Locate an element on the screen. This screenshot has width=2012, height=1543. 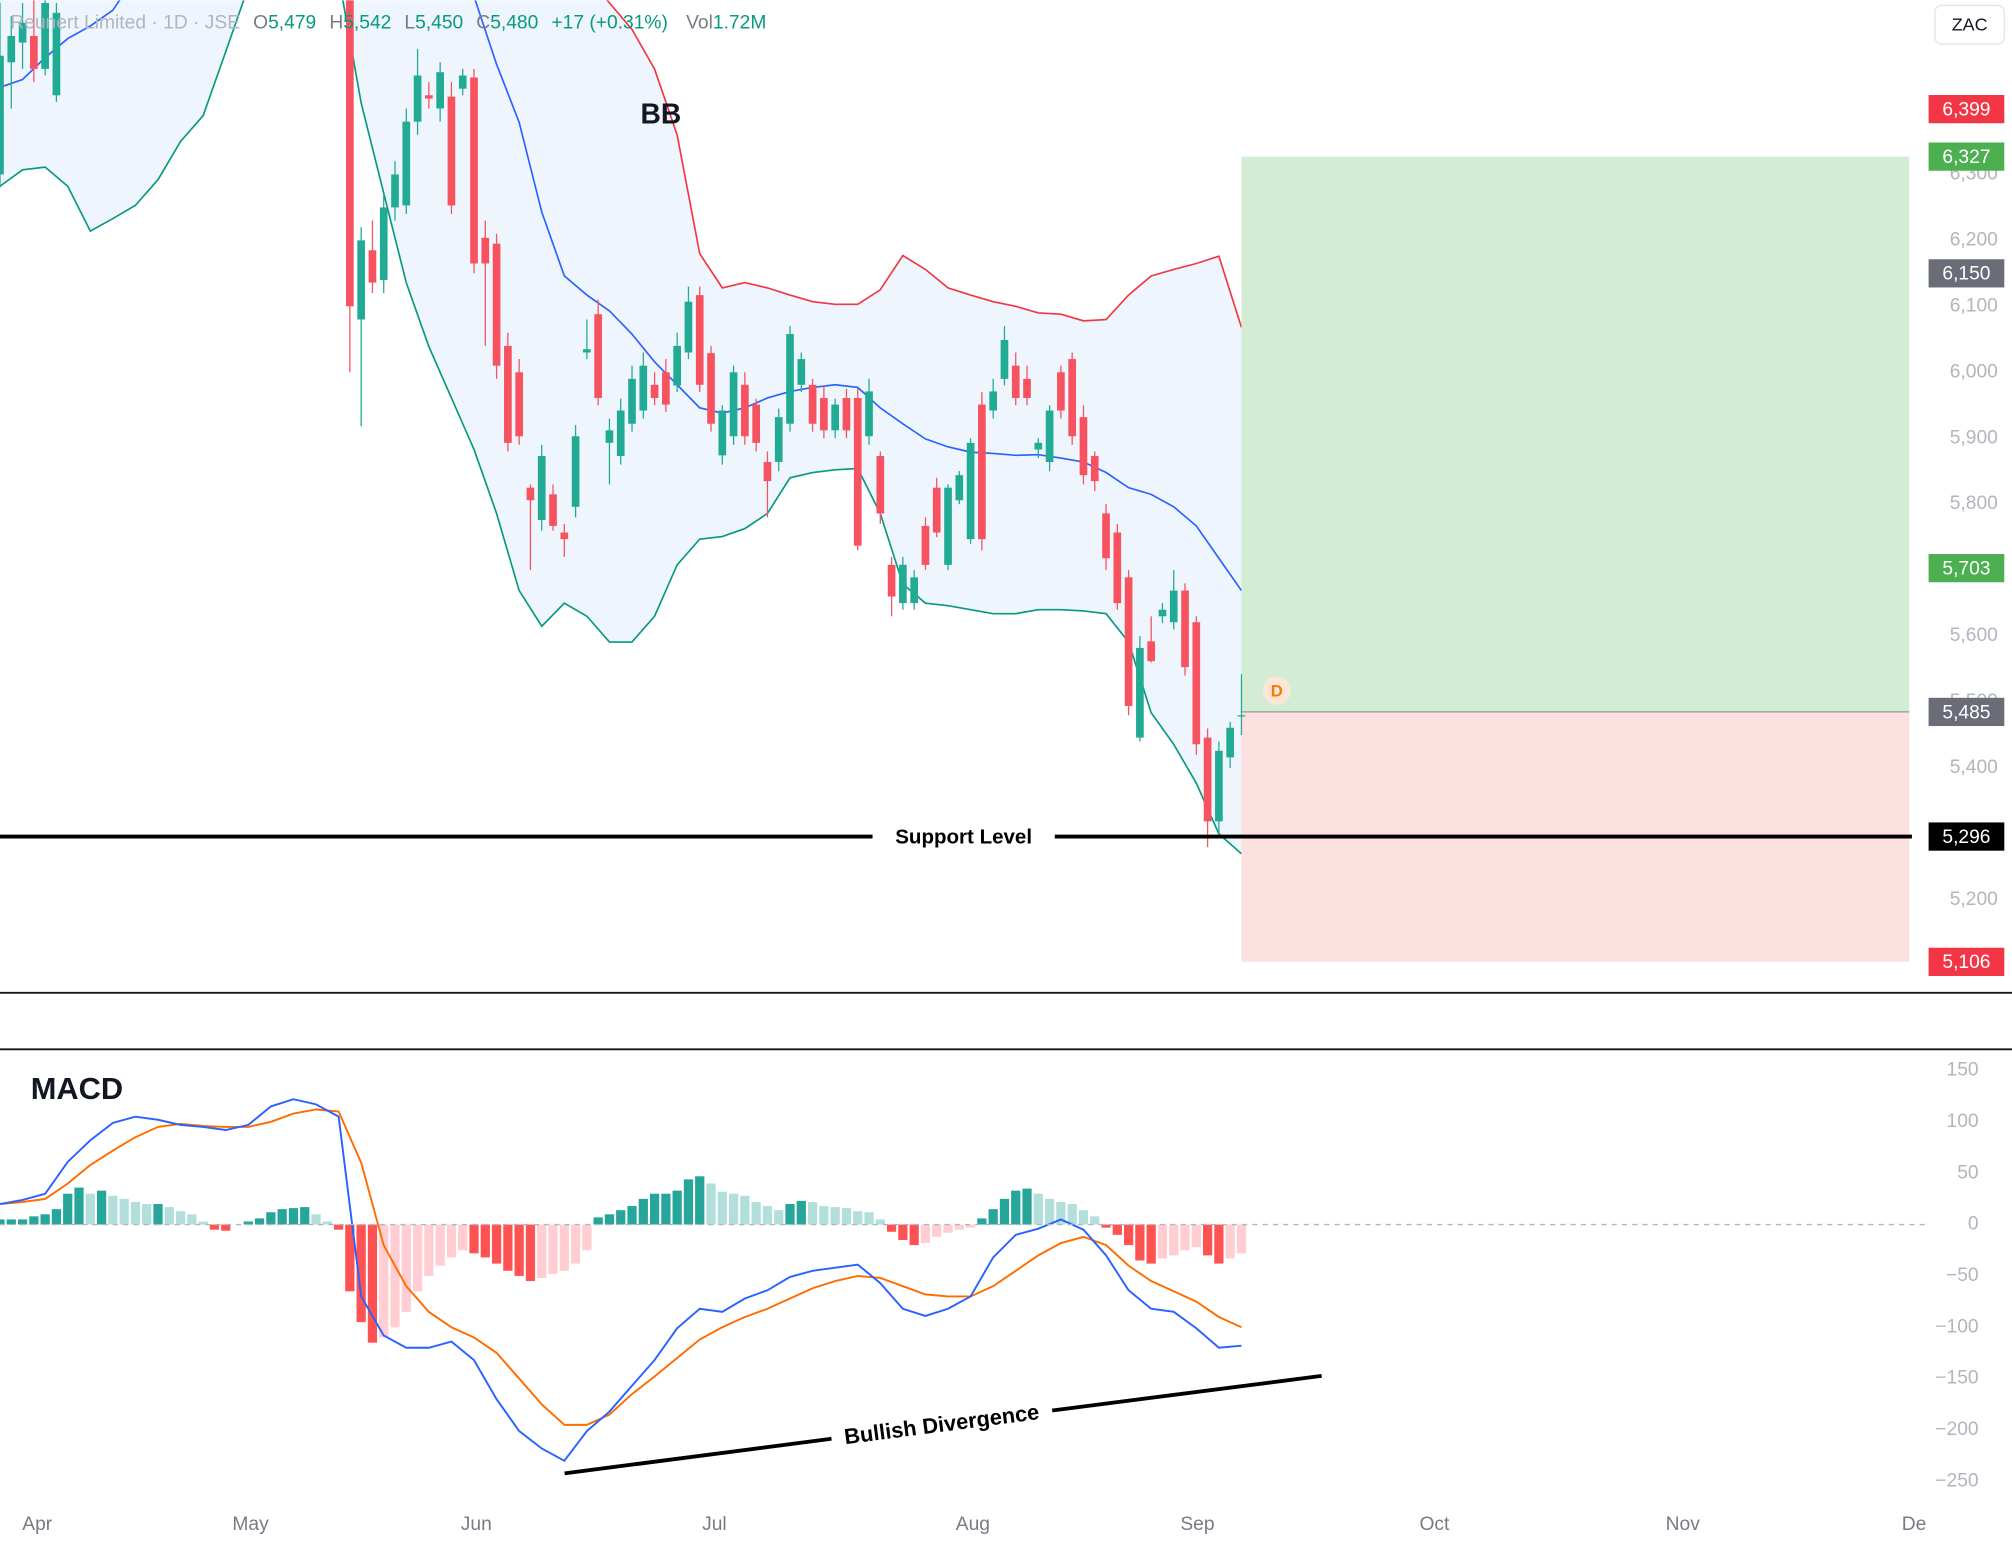
y-tick-label: 5,200 is located at coordinates (1974, 899).